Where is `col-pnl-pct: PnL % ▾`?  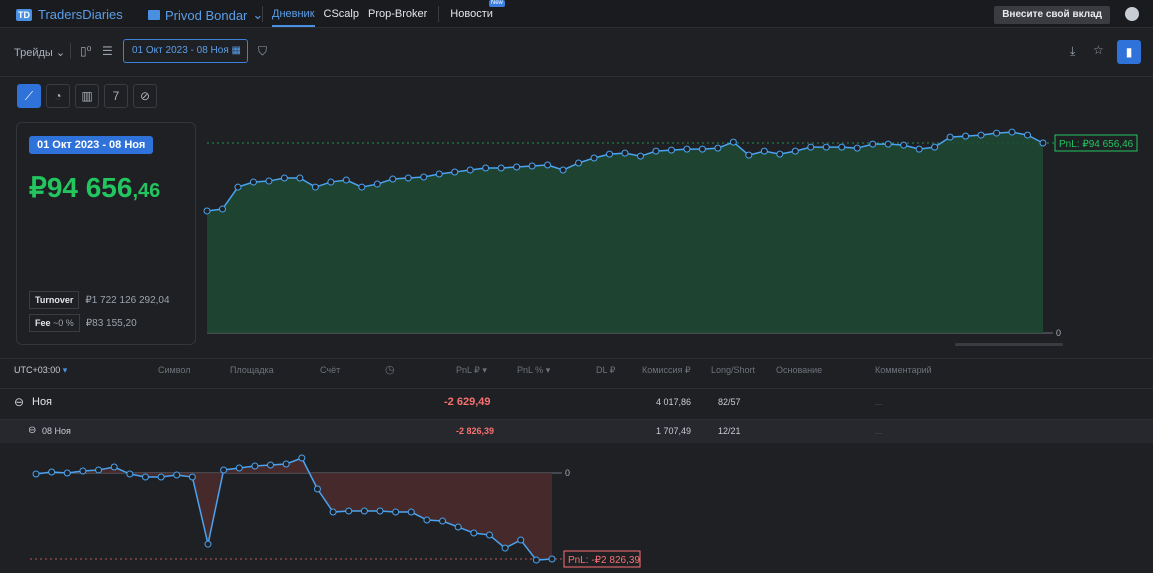 col-pnl-pct: PnL % ▾ is located at coordinates (534, 370).